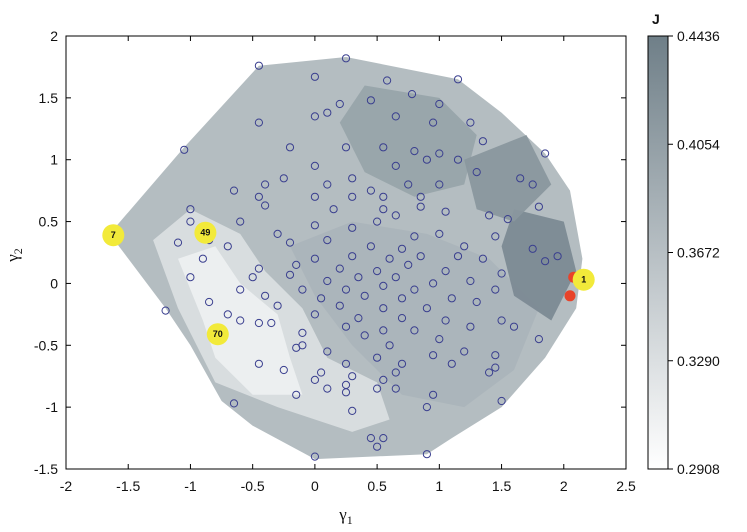 This screenshot has height=532, width=747. I want to click on badge-label: 1, so click(583, 280).